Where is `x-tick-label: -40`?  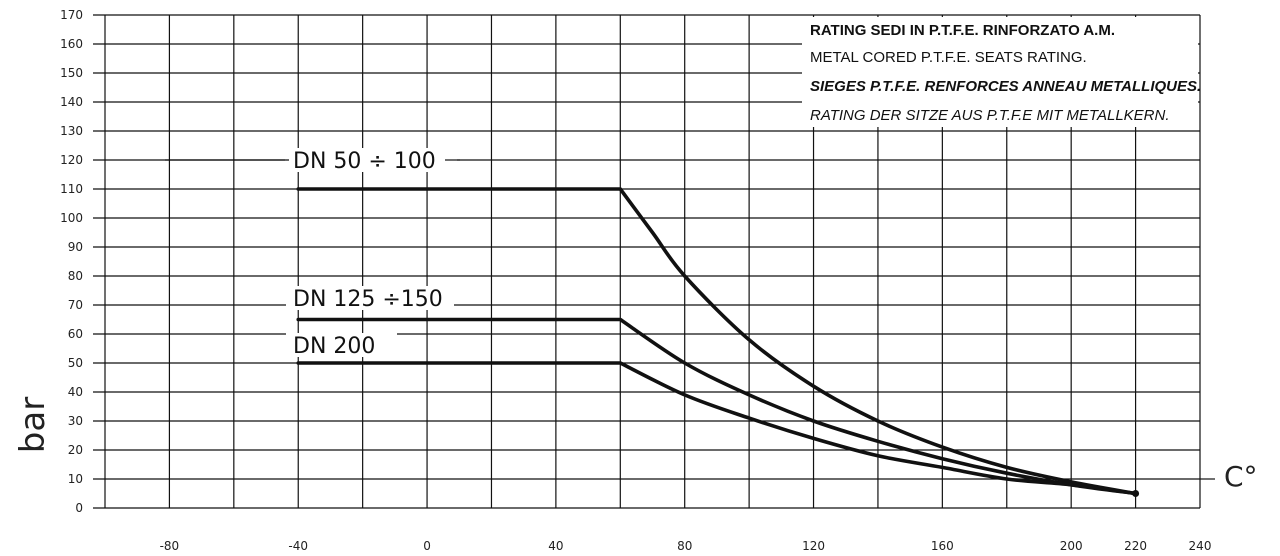 x-tick-label: -40 is located at coordinates (298, 546).